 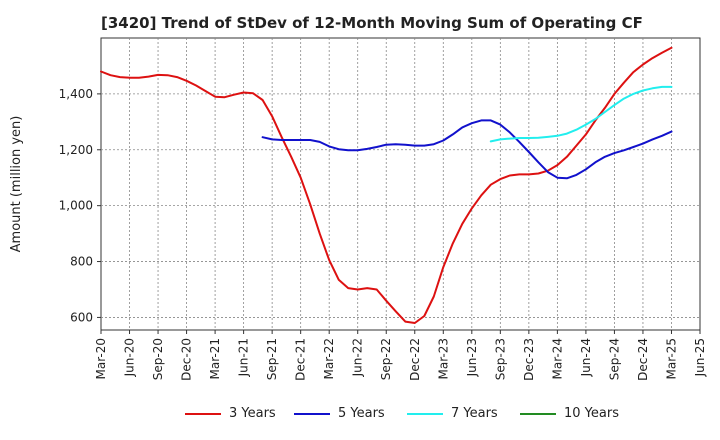 I want to click on y-tick-label: 1,400, so click(x=76, y=94).